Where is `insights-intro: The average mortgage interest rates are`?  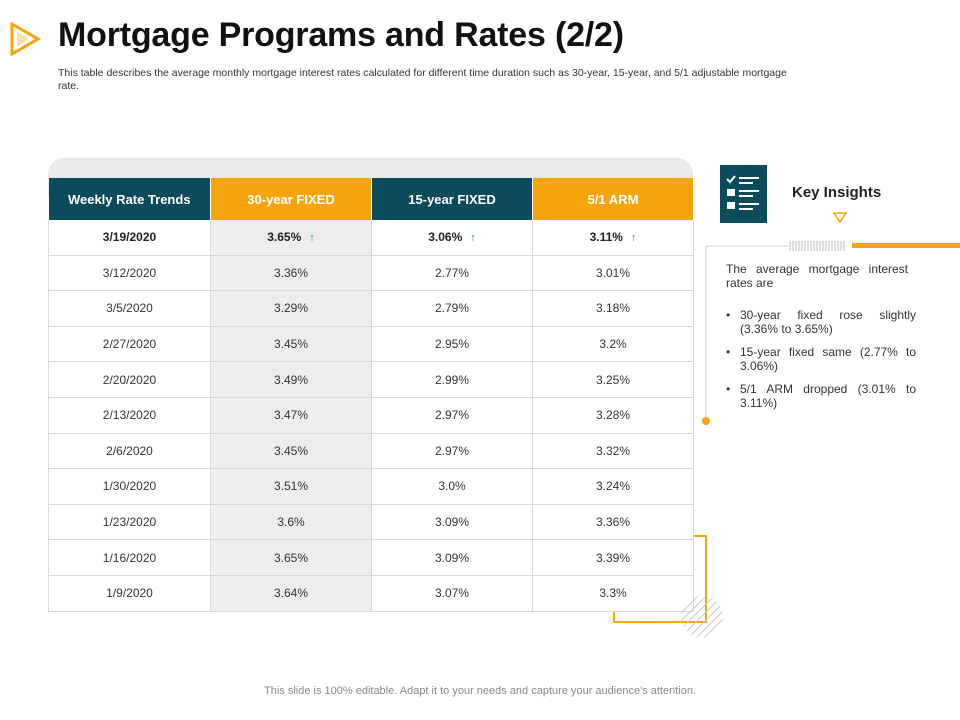
insights-intro: The average mortgage interest rates are is located at coordinates (817, 276).